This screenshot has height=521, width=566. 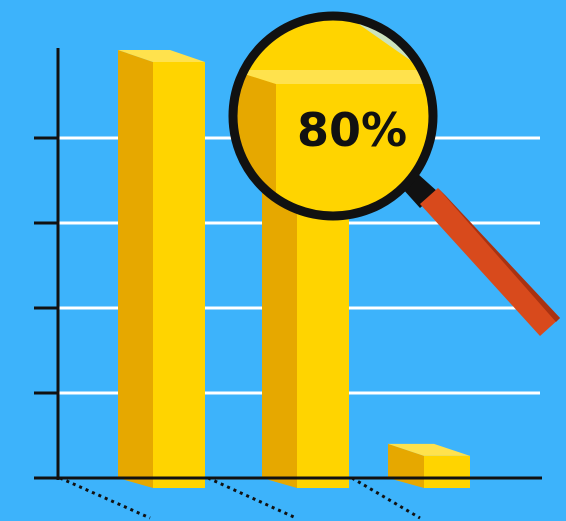 I want to click on floor-shadows, so click(x=240, y=498).